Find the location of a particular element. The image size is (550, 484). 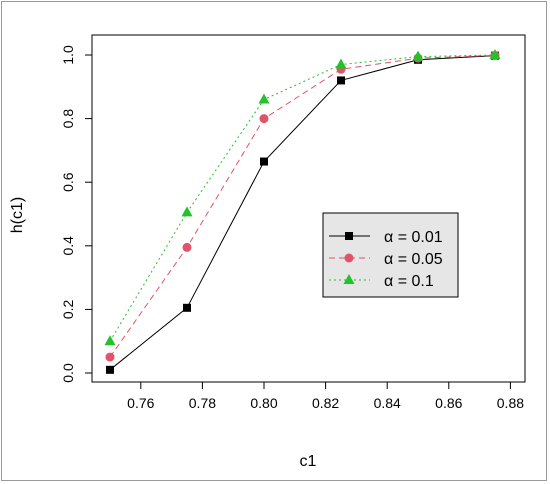

legend-label: α = 0.05 is located at coordinates (413, 259).